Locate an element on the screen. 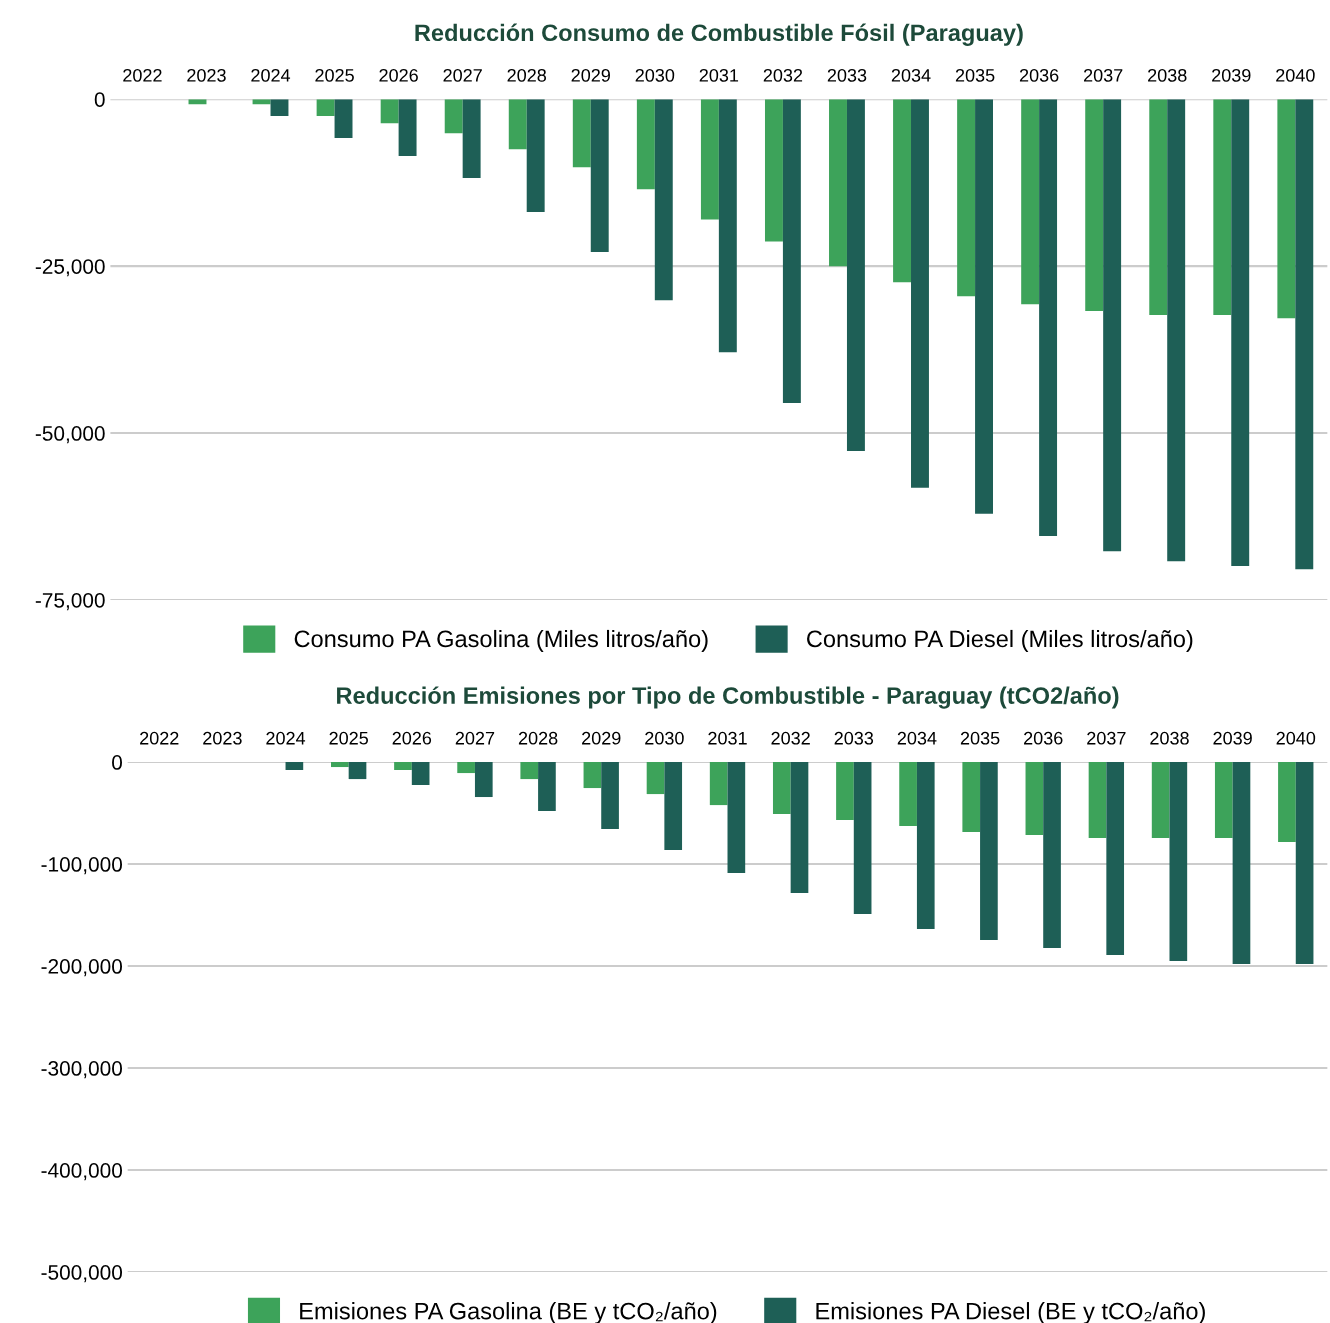  legend-label: Consumo PA Gasolina (Miles litros/año) is located at coordinates (501, 640).